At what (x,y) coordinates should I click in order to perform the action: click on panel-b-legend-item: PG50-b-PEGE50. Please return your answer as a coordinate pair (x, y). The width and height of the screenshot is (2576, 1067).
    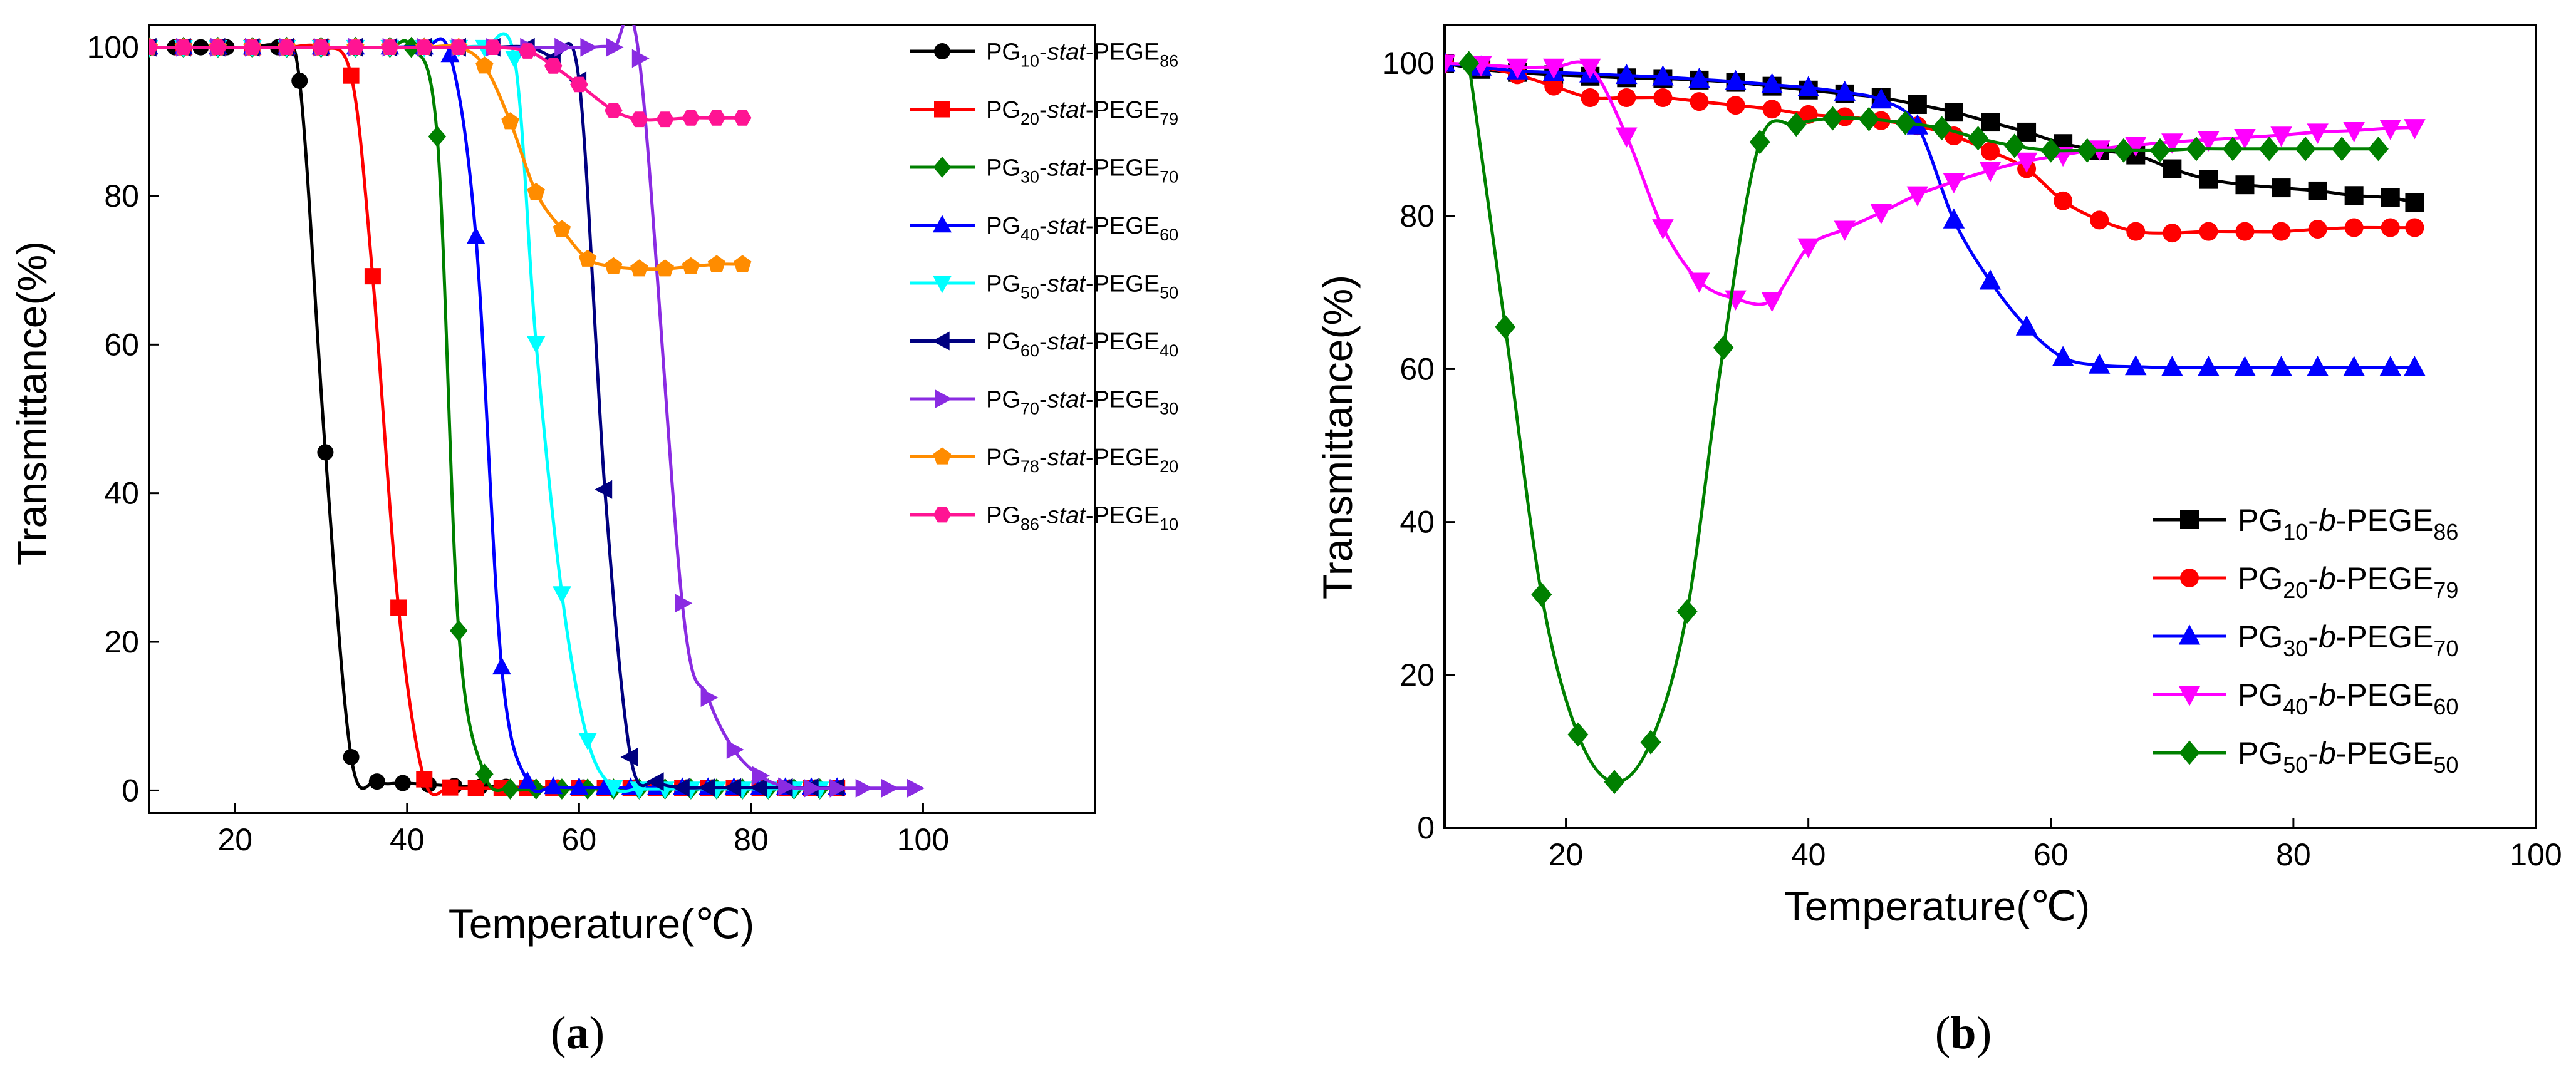
    Looking at the image, I should click on (2305, 757).